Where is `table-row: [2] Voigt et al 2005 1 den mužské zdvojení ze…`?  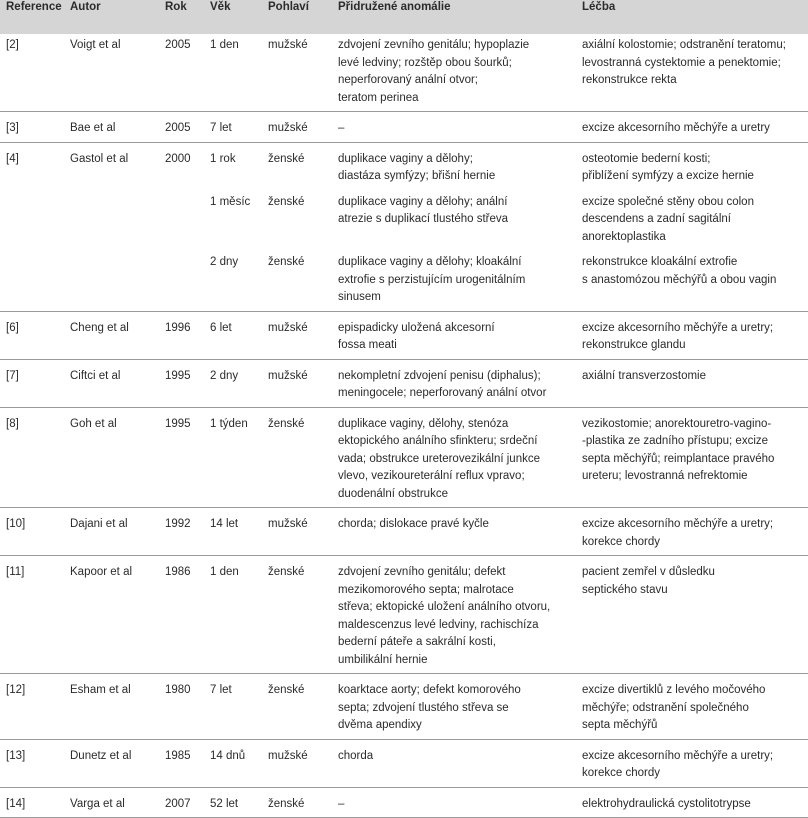 table-row: [2] Voigt et al 2005 1 den mužské zdvojení ze… is located at coordinates (404, 73).